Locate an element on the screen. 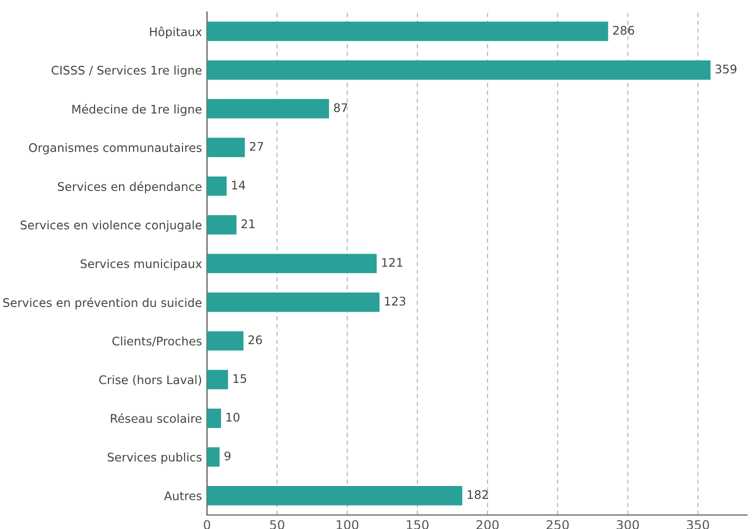 This screenshot has width=755, height=529. y-tick-label: Crise (hors Laval) is located at coordinates (150, 380).